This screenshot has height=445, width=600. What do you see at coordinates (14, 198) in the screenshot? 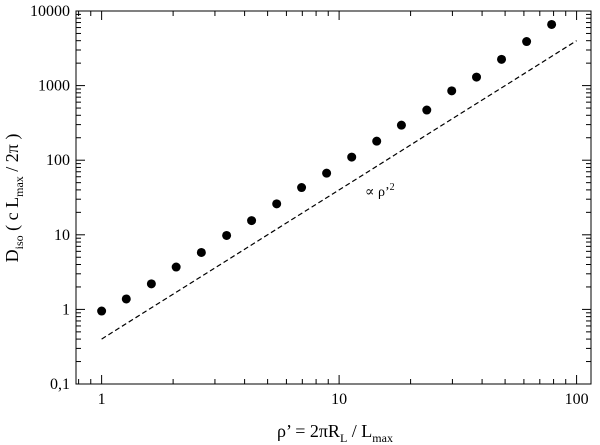
I see `y-axis-label: Diso ( c Lmax / 2π )` at bounding box center [14, 198].